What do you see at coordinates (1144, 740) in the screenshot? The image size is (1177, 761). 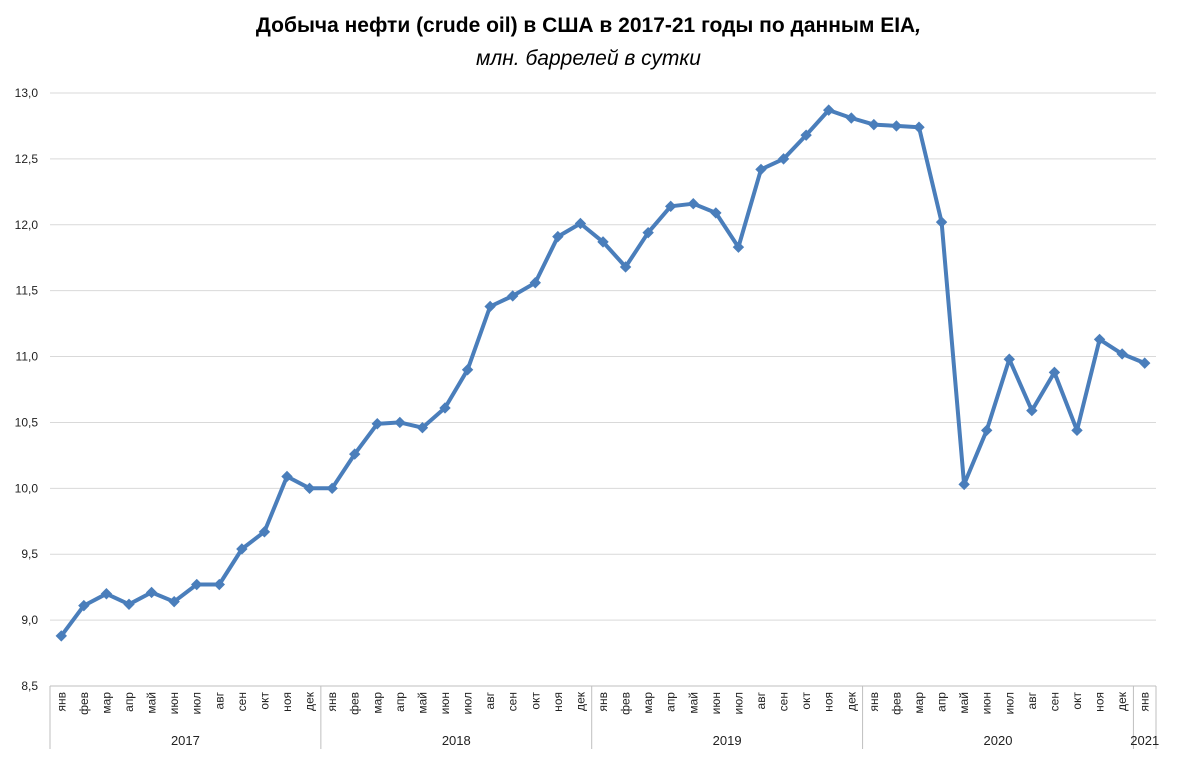 I see `x-tick-label-year: 2021` at bounding box center [1144, 740].